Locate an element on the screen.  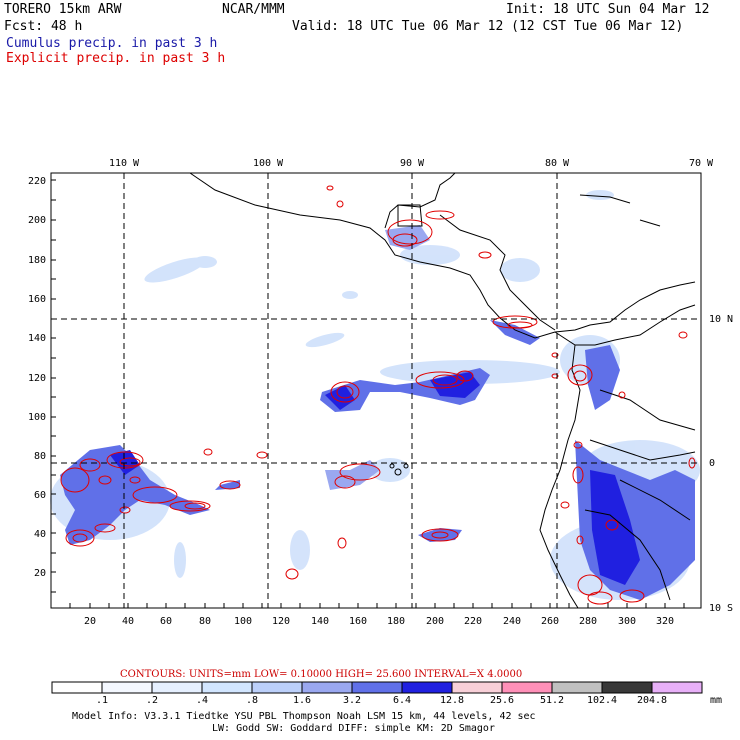
lon-label-100w: 100 W is located at coordinates (268, 163).